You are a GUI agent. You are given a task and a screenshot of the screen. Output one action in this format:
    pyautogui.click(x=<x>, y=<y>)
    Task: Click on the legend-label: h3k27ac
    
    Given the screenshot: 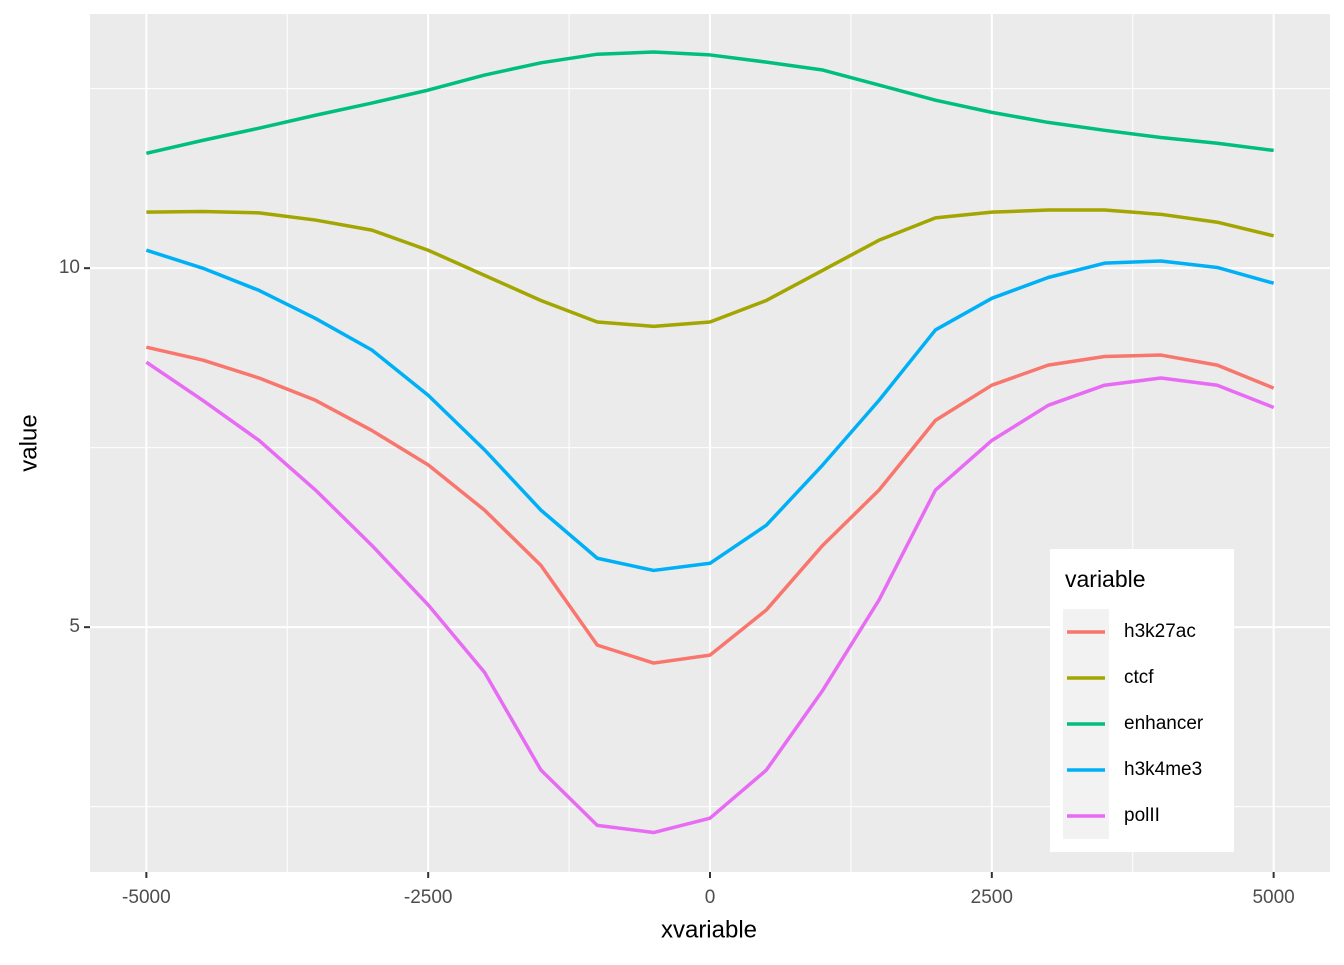 What is the action you would take?
    pyautogui.click(x=1160, y=631)
    